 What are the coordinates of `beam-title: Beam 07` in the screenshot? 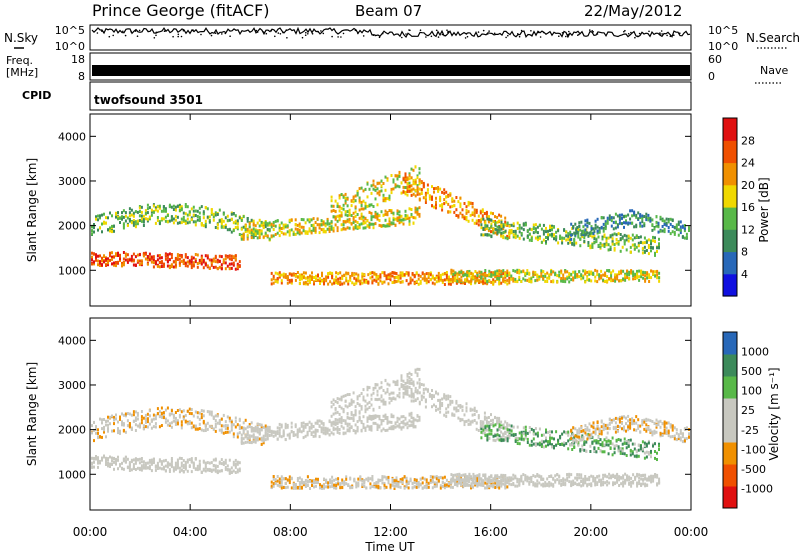 It's located at (388, 11).